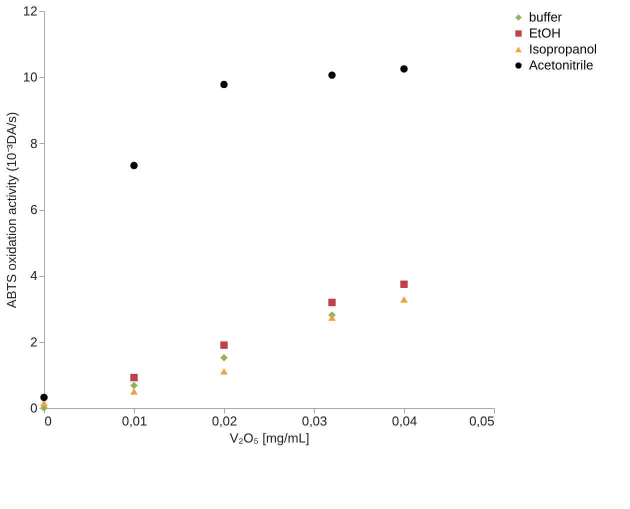 Image resolution: width=630 pixels, height=509 pixels. I want to click on y-axis-title: ABTS oxidation activity (10⁻³DA/s), so click(12, 210).